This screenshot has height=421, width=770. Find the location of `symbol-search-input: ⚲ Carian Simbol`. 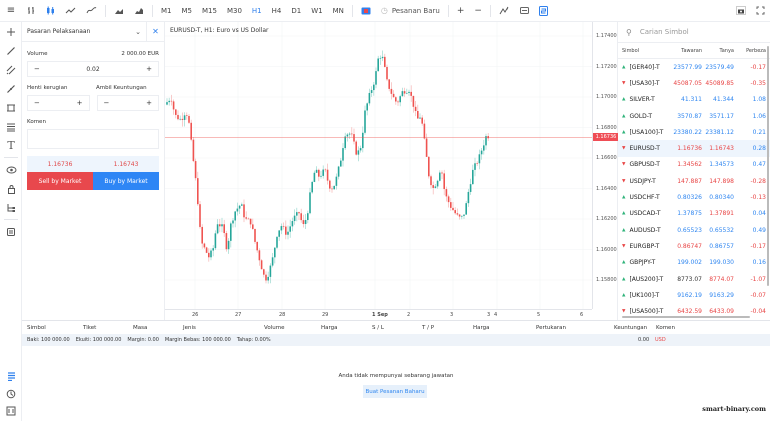

symbol-search-input: ⚲ Carian Simbol is located at coordinates (694, 32).